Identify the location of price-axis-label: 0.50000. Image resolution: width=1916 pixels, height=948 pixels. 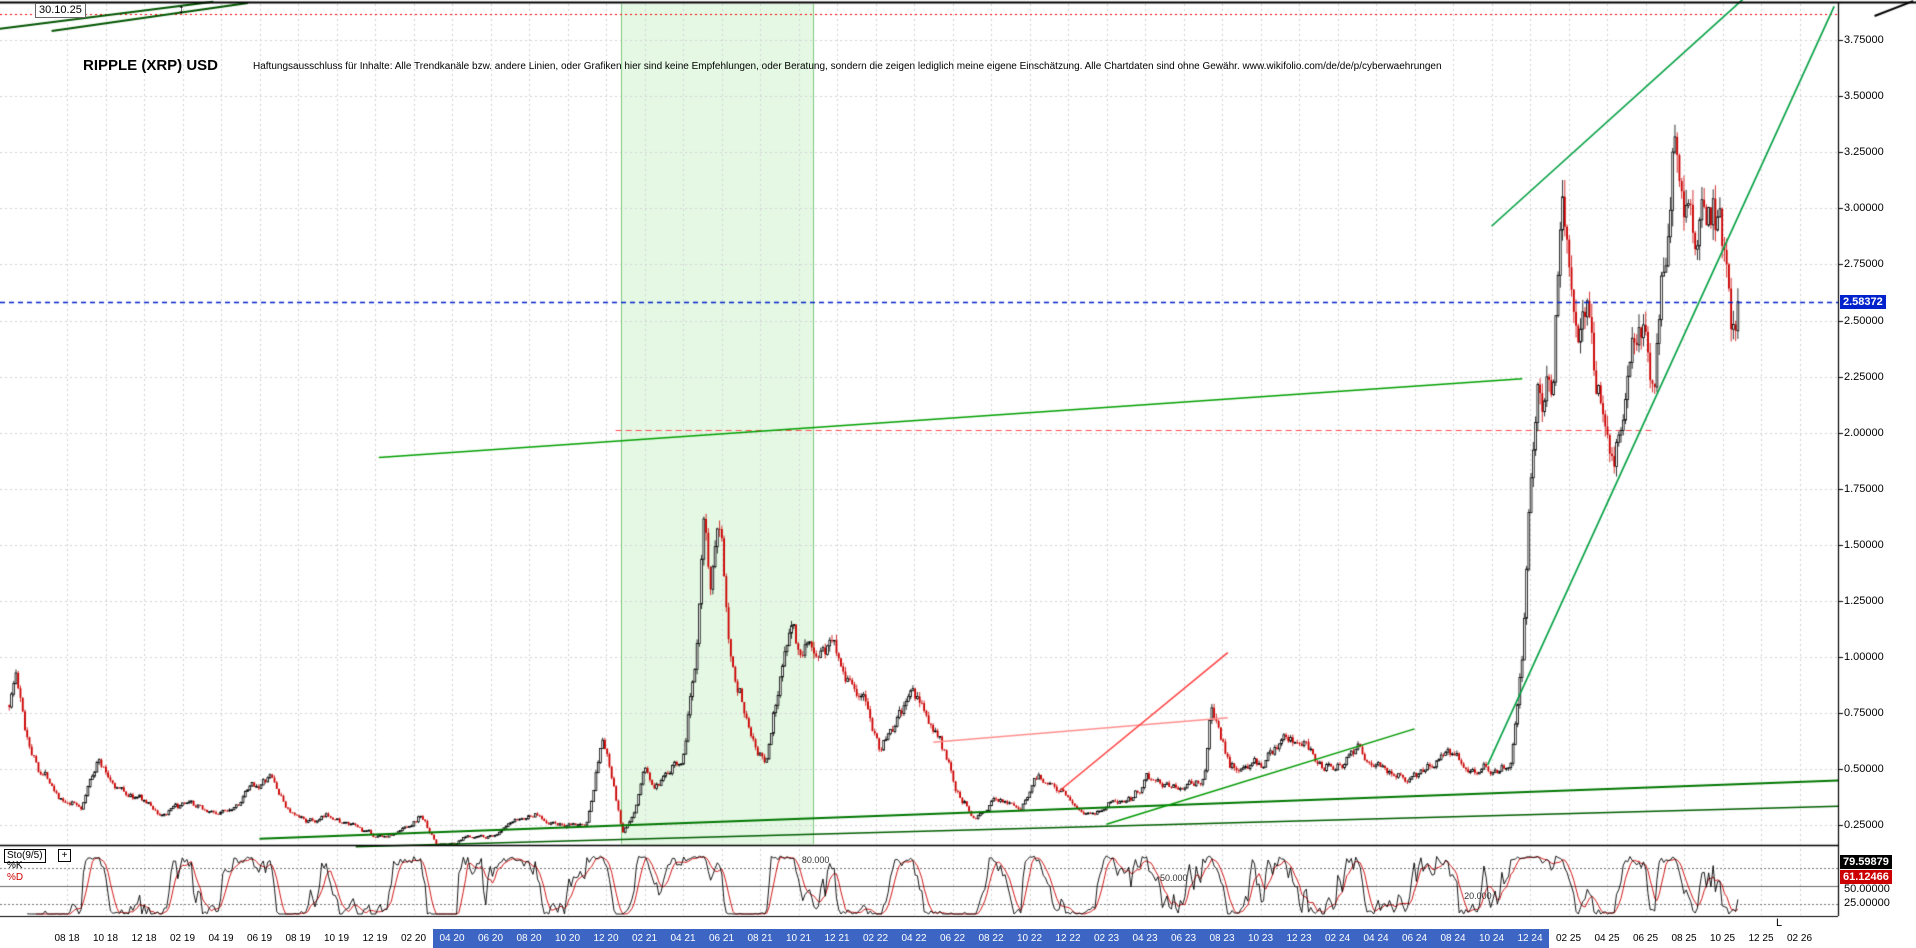
(1864, 769).